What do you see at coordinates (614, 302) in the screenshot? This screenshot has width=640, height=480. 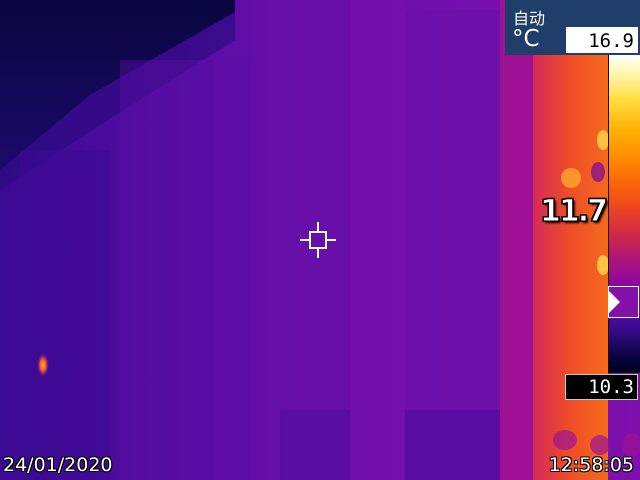 I see `triangle-right-icon` at bounding box center [614, 302].